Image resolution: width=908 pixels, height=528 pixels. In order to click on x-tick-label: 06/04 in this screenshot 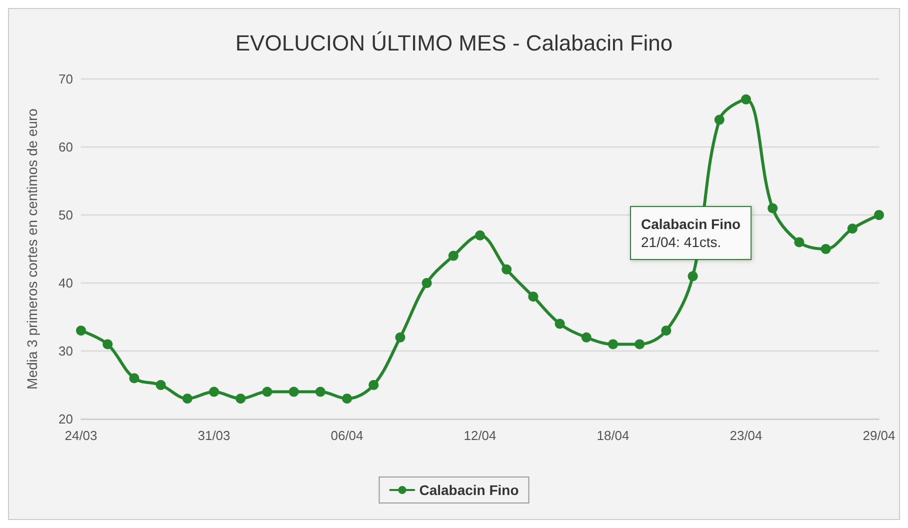, I will do `click(347, 435)`.